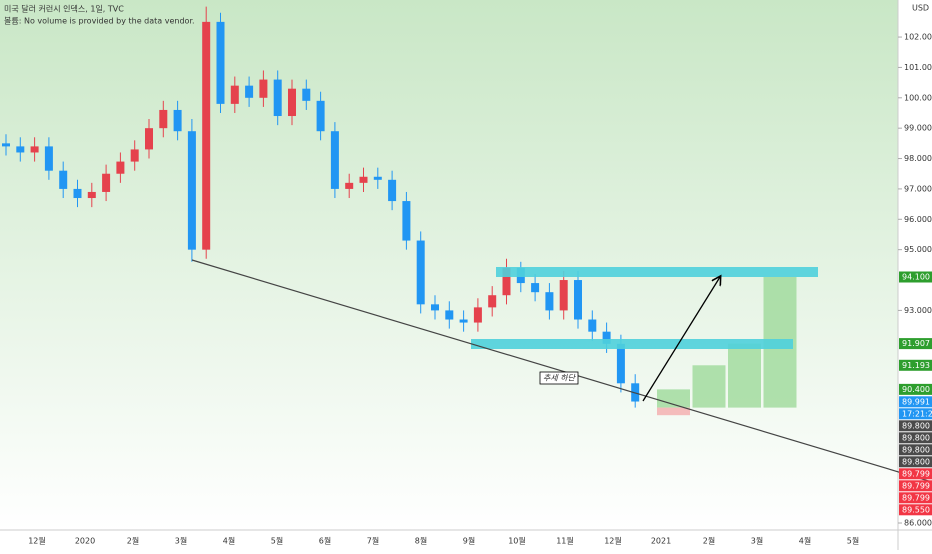 This screenshot has height=554, width=932. What do you see at coordinates (918, 37) in the screenshot?
I see `y-tick-label: 102.000` at bounding box center [918, 37].